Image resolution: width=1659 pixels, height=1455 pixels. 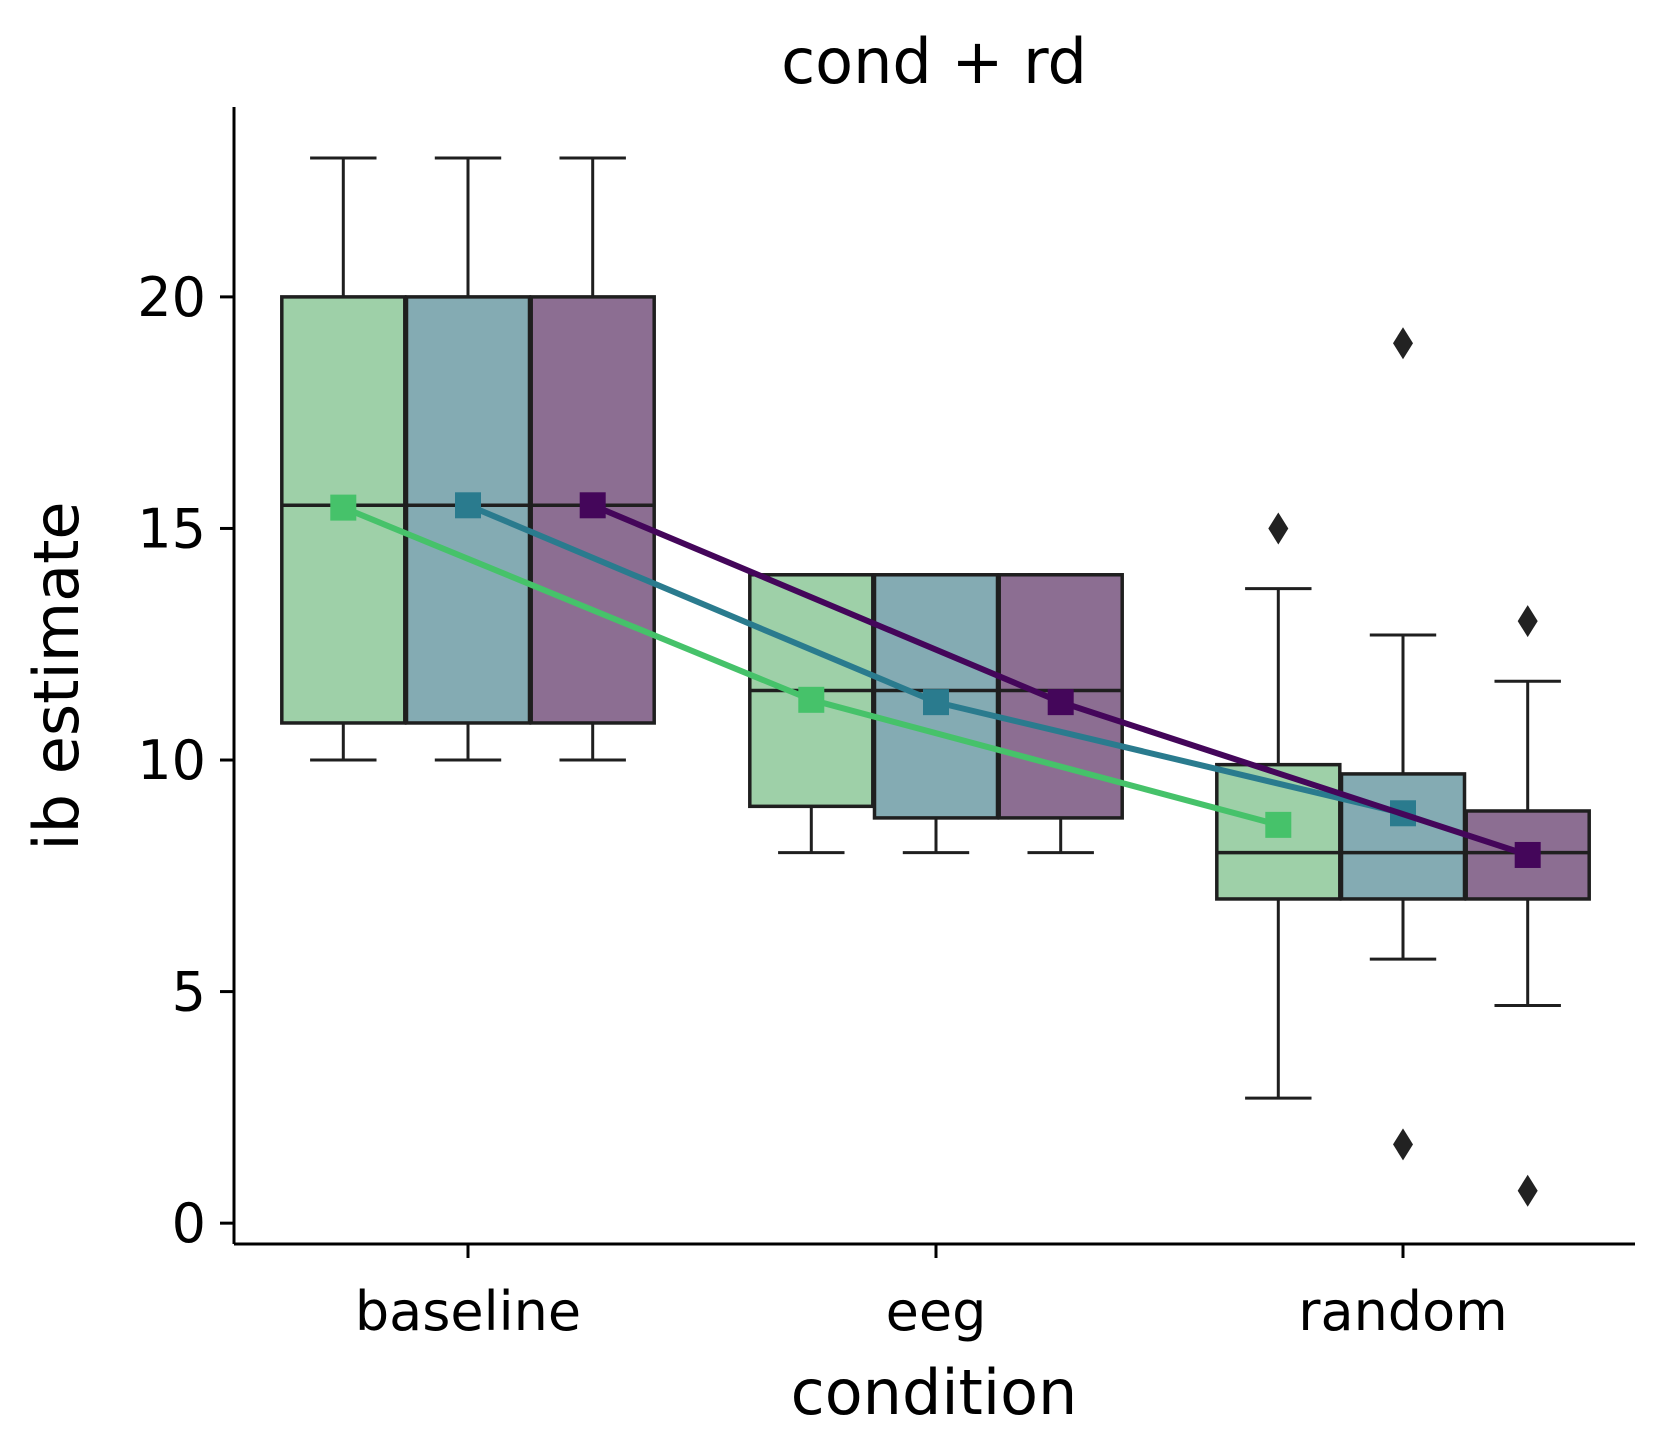 I want to click on x-ticks: baseline eeg random, so click(x=931, y=1293).